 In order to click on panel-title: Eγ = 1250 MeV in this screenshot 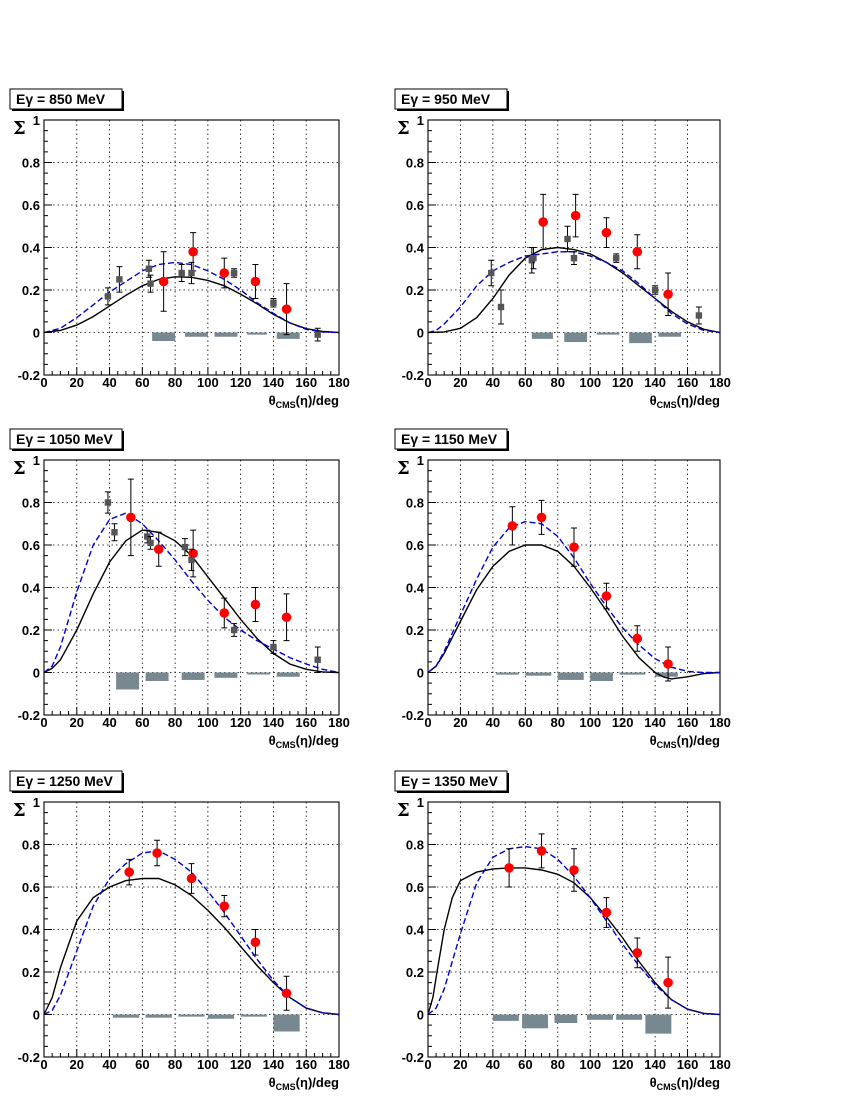, I will do `click(65, 781)`.